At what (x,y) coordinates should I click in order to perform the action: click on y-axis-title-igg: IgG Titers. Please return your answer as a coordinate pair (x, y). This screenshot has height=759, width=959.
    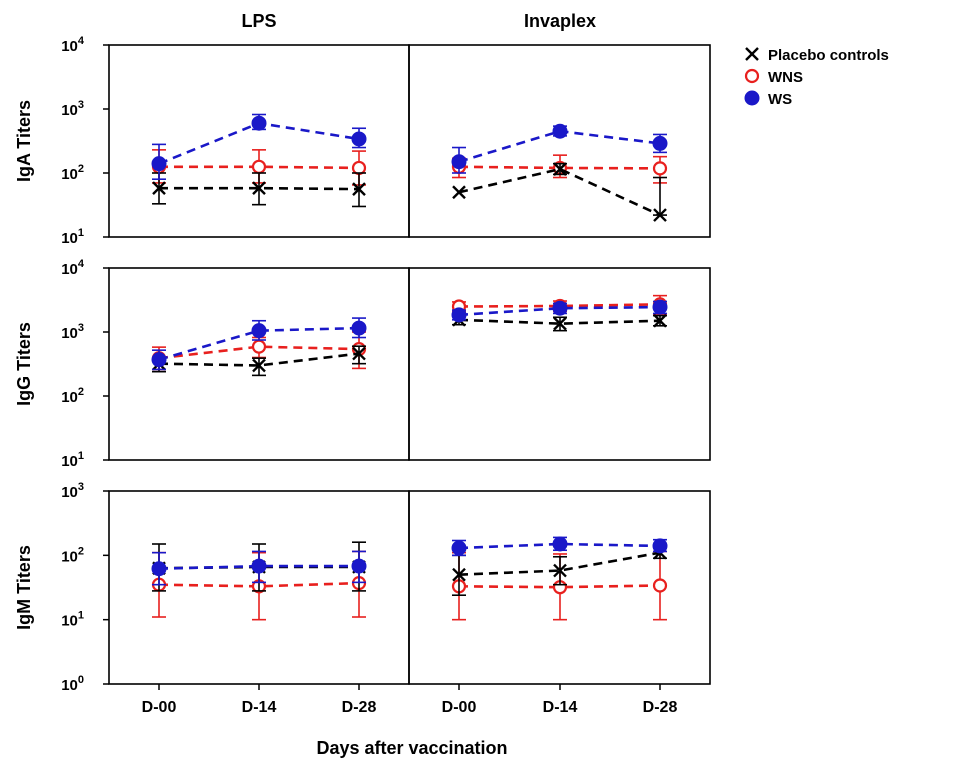
    Looking at the image, I should click on (24, 364).